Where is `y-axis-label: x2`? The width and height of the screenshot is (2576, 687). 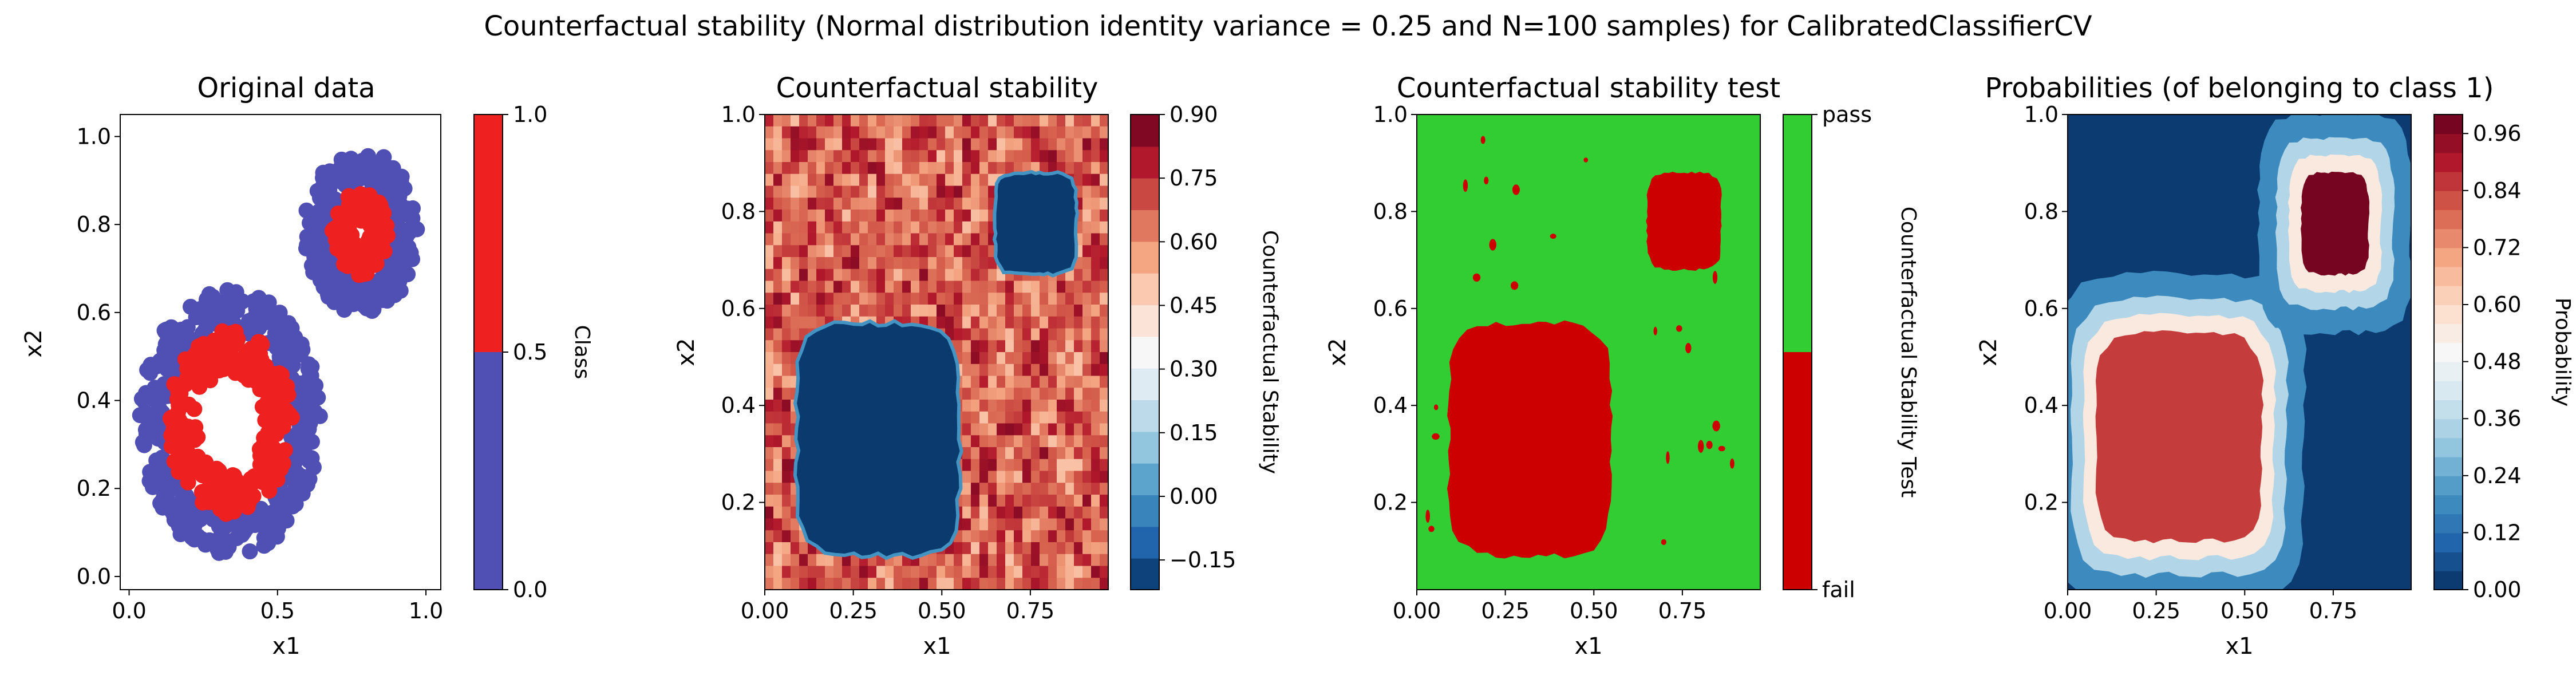
y-axis-label: x2 is located at coordinates (1338, 352).